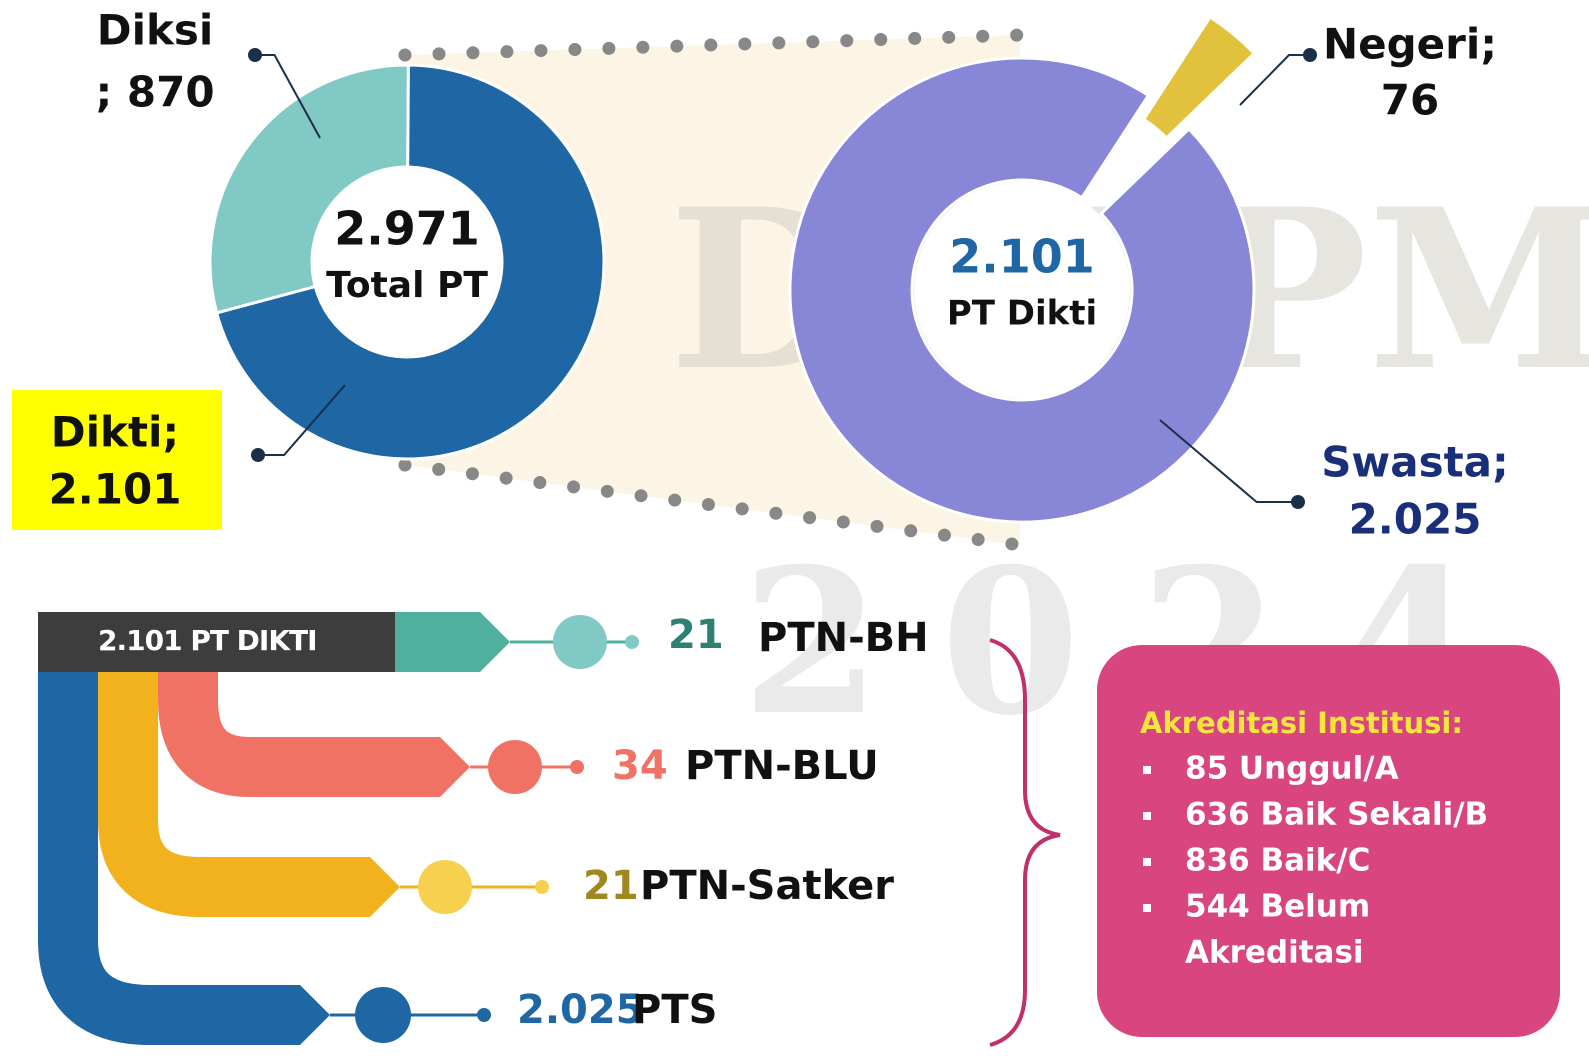  What do you see at coordinates (1415, 462) in the screenshot?
I see `category-label: Swasta;` at bounding box center [1415, 462].